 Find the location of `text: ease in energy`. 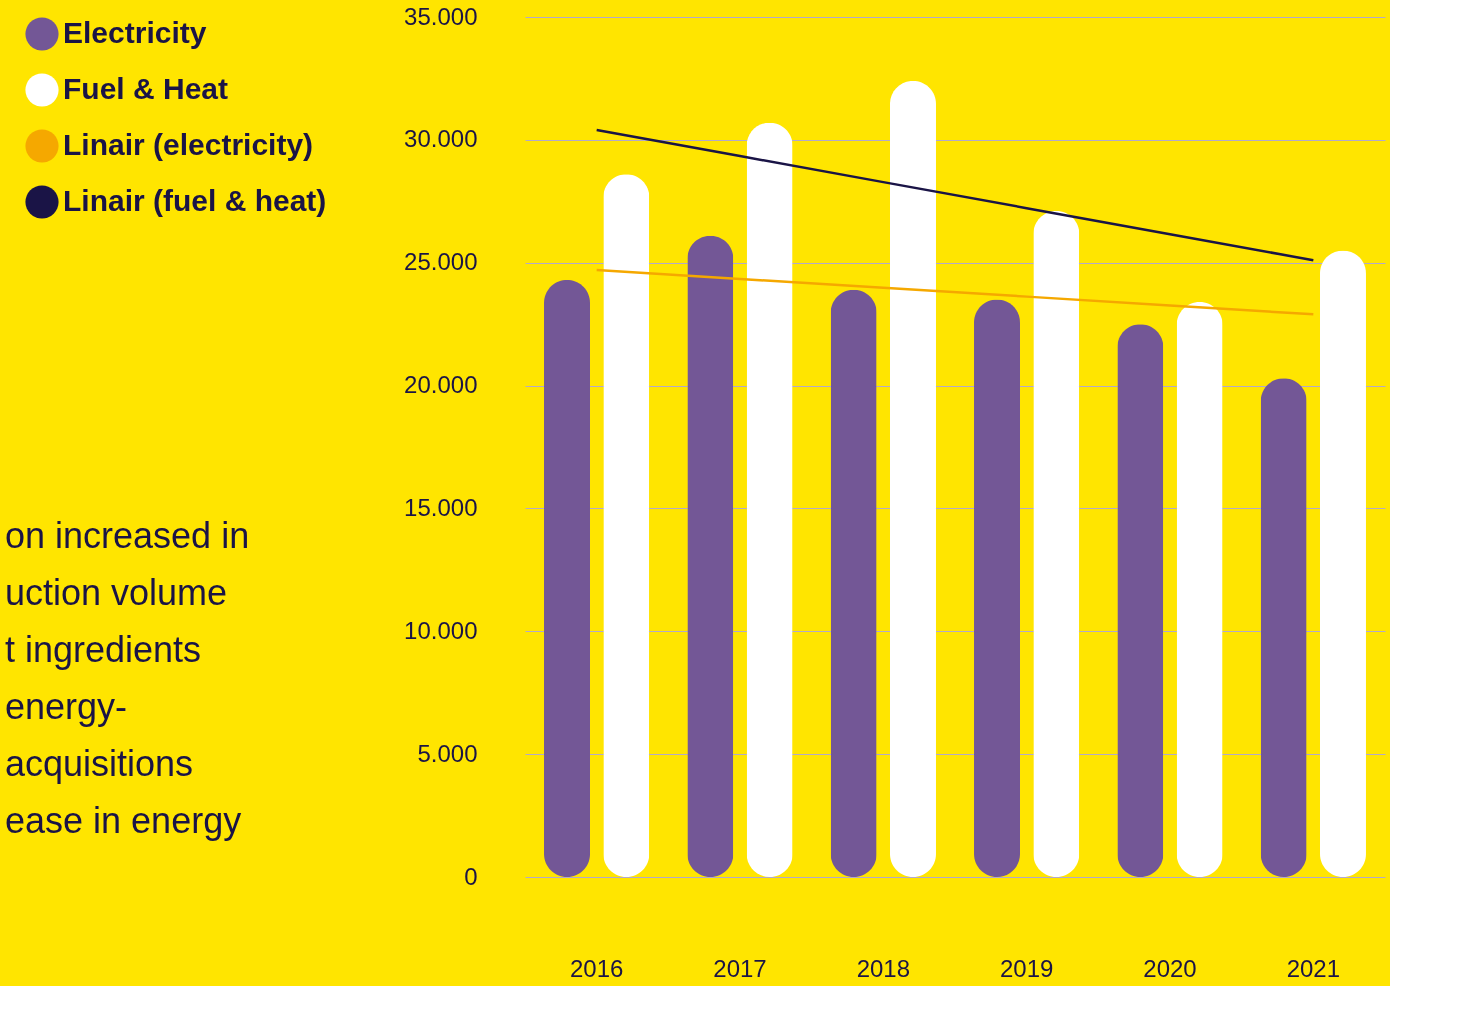

text: ease in energy is located at coordinates (123, 820).